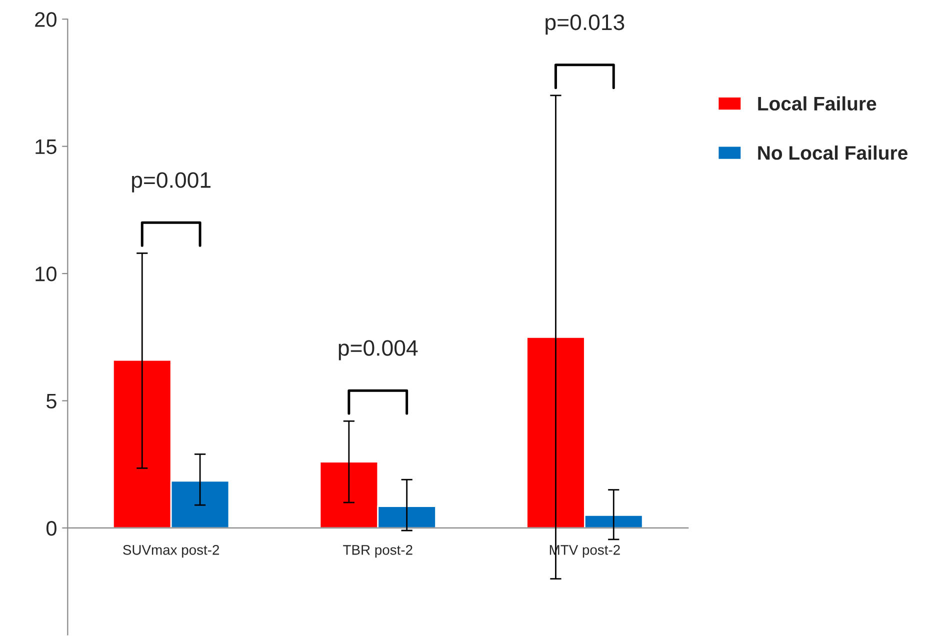 The width and height of the screenshot is (940, 638). I want to click on legend-label: Local Failure, so click(817, 103).